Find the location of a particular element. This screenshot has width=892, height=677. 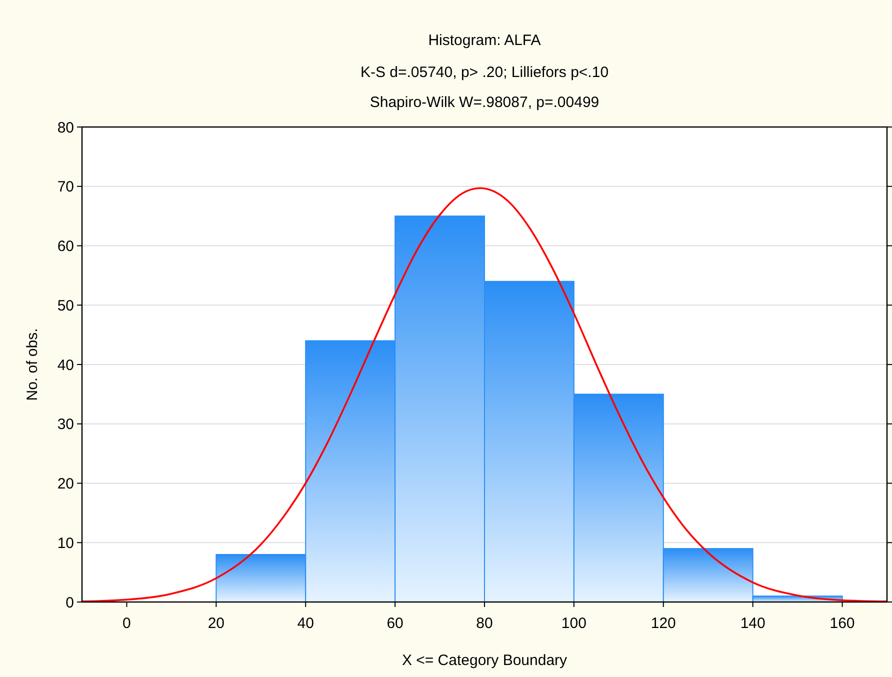

y-tick-label: 0 is located at coordinates (70, 603).